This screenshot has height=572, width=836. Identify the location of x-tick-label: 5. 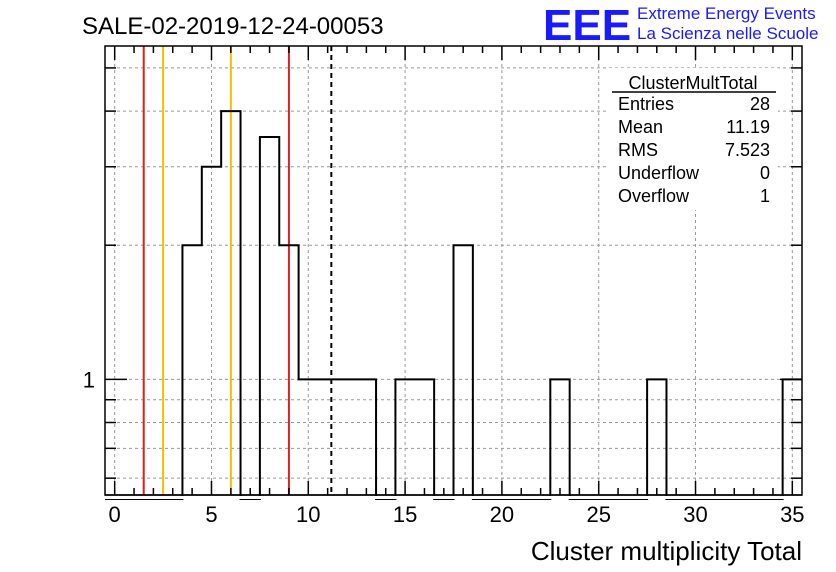
(211, 514).